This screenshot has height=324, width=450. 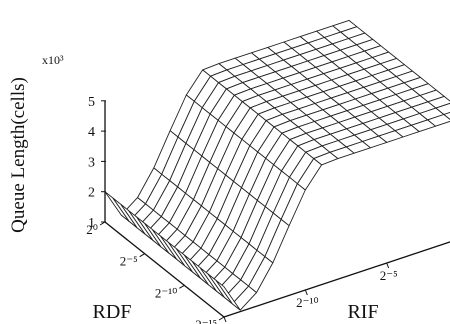 What do you see at coordinates (206, 320) in the screenshot?
I see `rdf-tick-label: 2⁻¹⁵` at bounding box center [206, 320].